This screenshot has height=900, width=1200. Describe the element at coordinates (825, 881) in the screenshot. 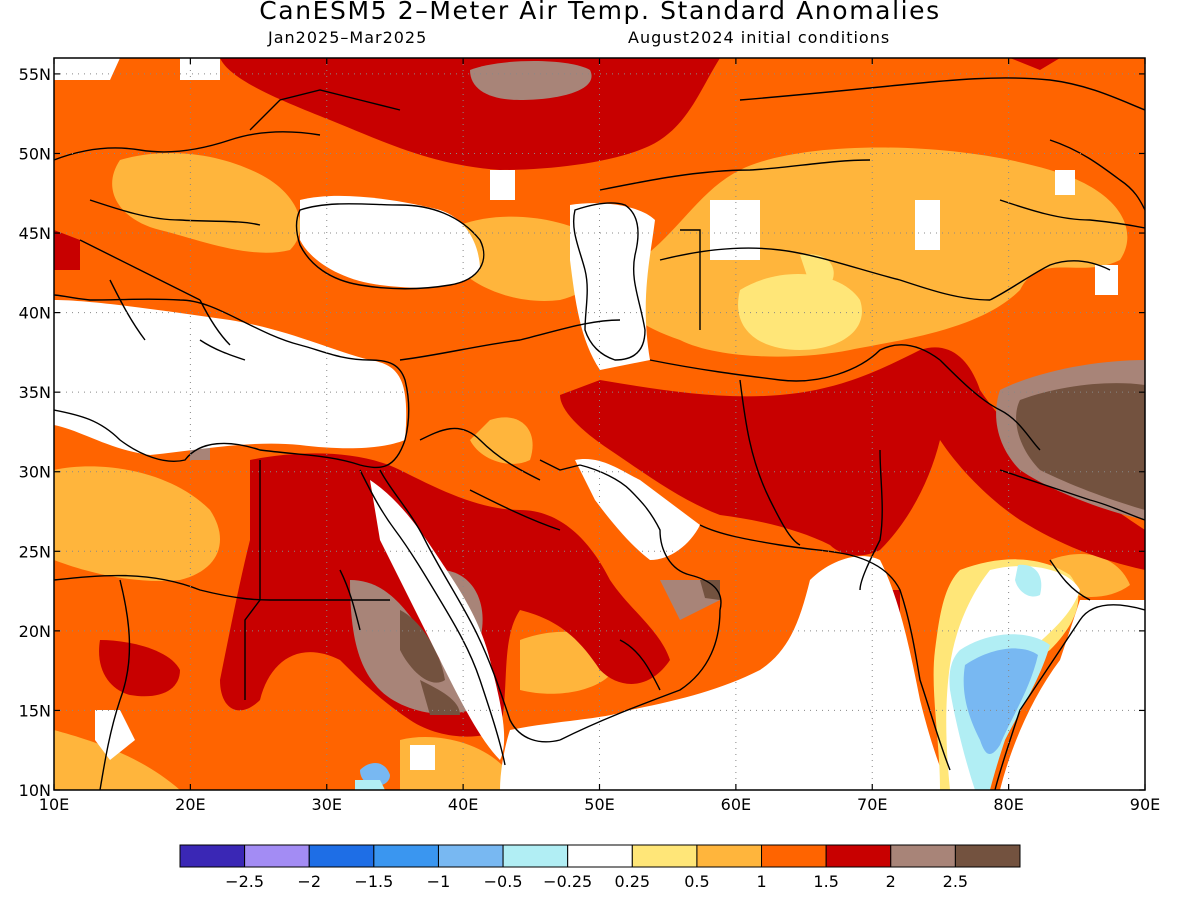

I see `legend-label: 1.5` at that location.